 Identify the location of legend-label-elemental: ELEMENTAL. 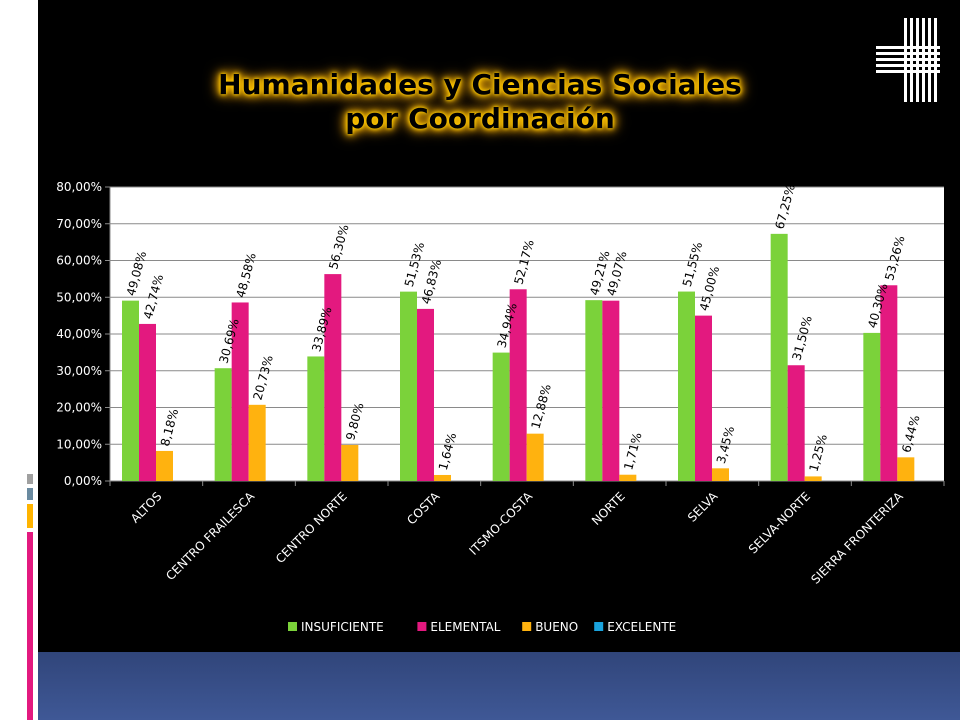
(465, 627).